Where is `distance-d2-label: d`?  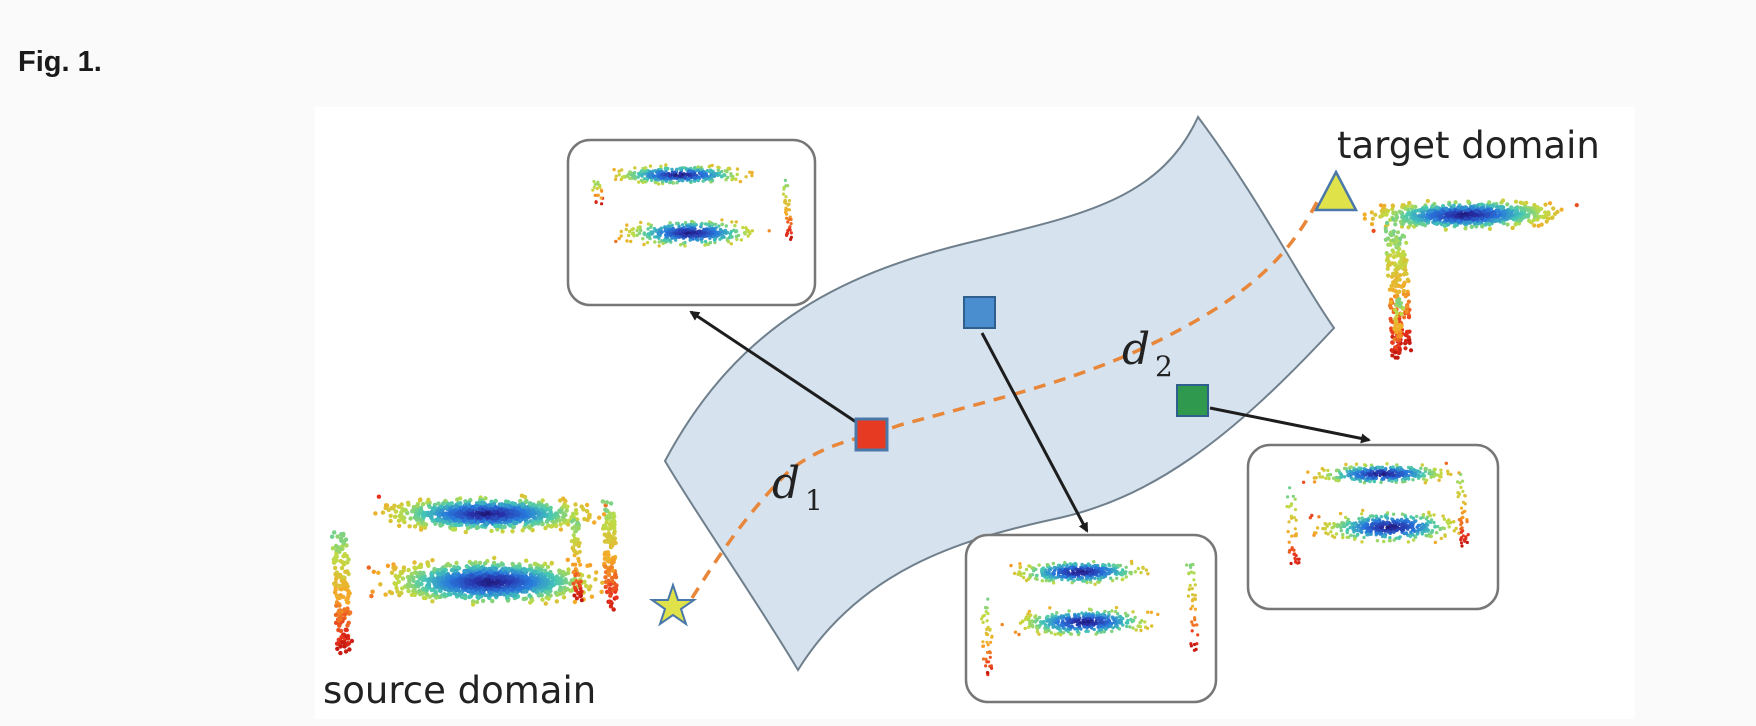
distance-d2-label: d is located at coordinates (1136, 349).